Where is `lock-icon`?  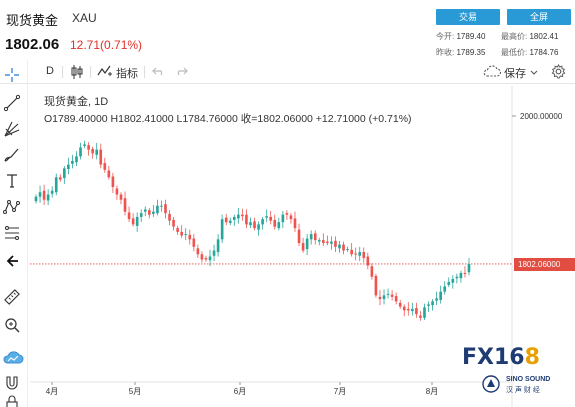 lock-icon is located at coordinates (12, 400).